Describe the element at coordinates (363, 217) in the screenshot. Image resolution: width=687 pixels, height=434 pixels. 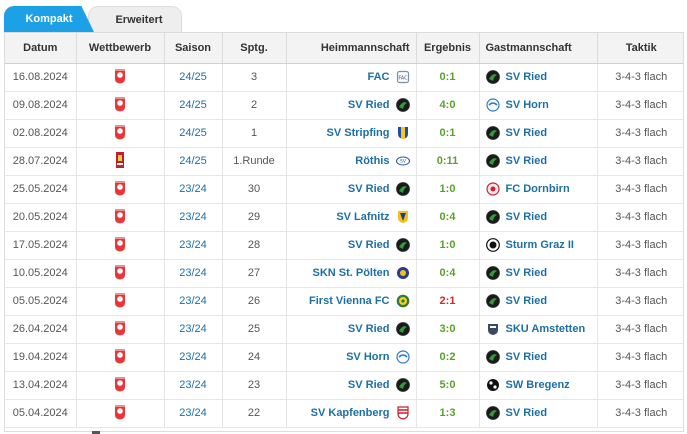
I see `home-team-link: SV Lafnitz` at that location.